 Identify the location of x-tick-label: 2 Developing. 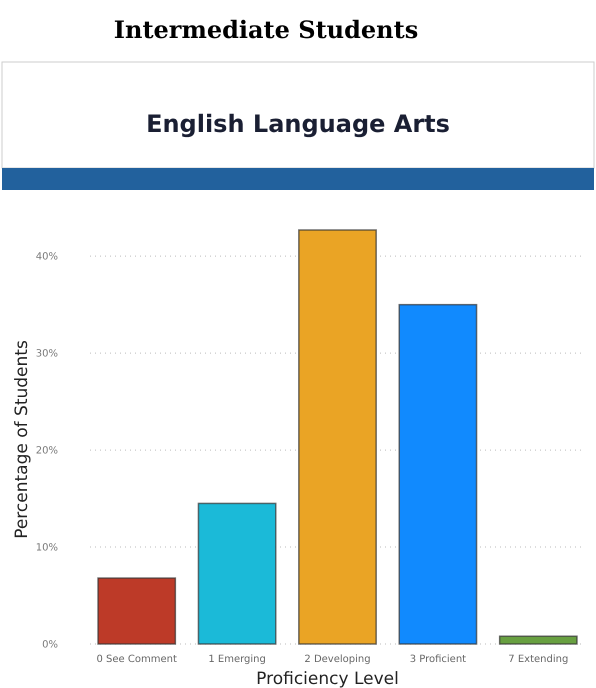
(337, 659).